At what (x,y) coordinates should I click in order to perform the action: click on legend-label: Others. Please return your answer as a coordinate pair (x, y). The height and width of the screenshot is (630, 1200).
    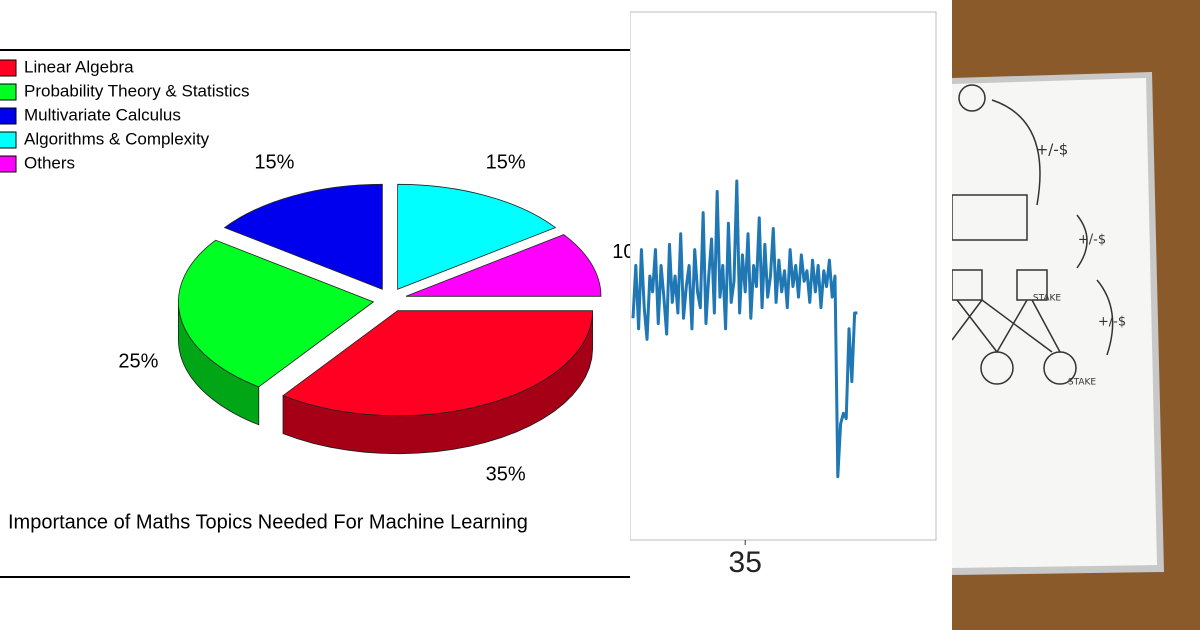
    Looking at the image, I should click on (49, 162).